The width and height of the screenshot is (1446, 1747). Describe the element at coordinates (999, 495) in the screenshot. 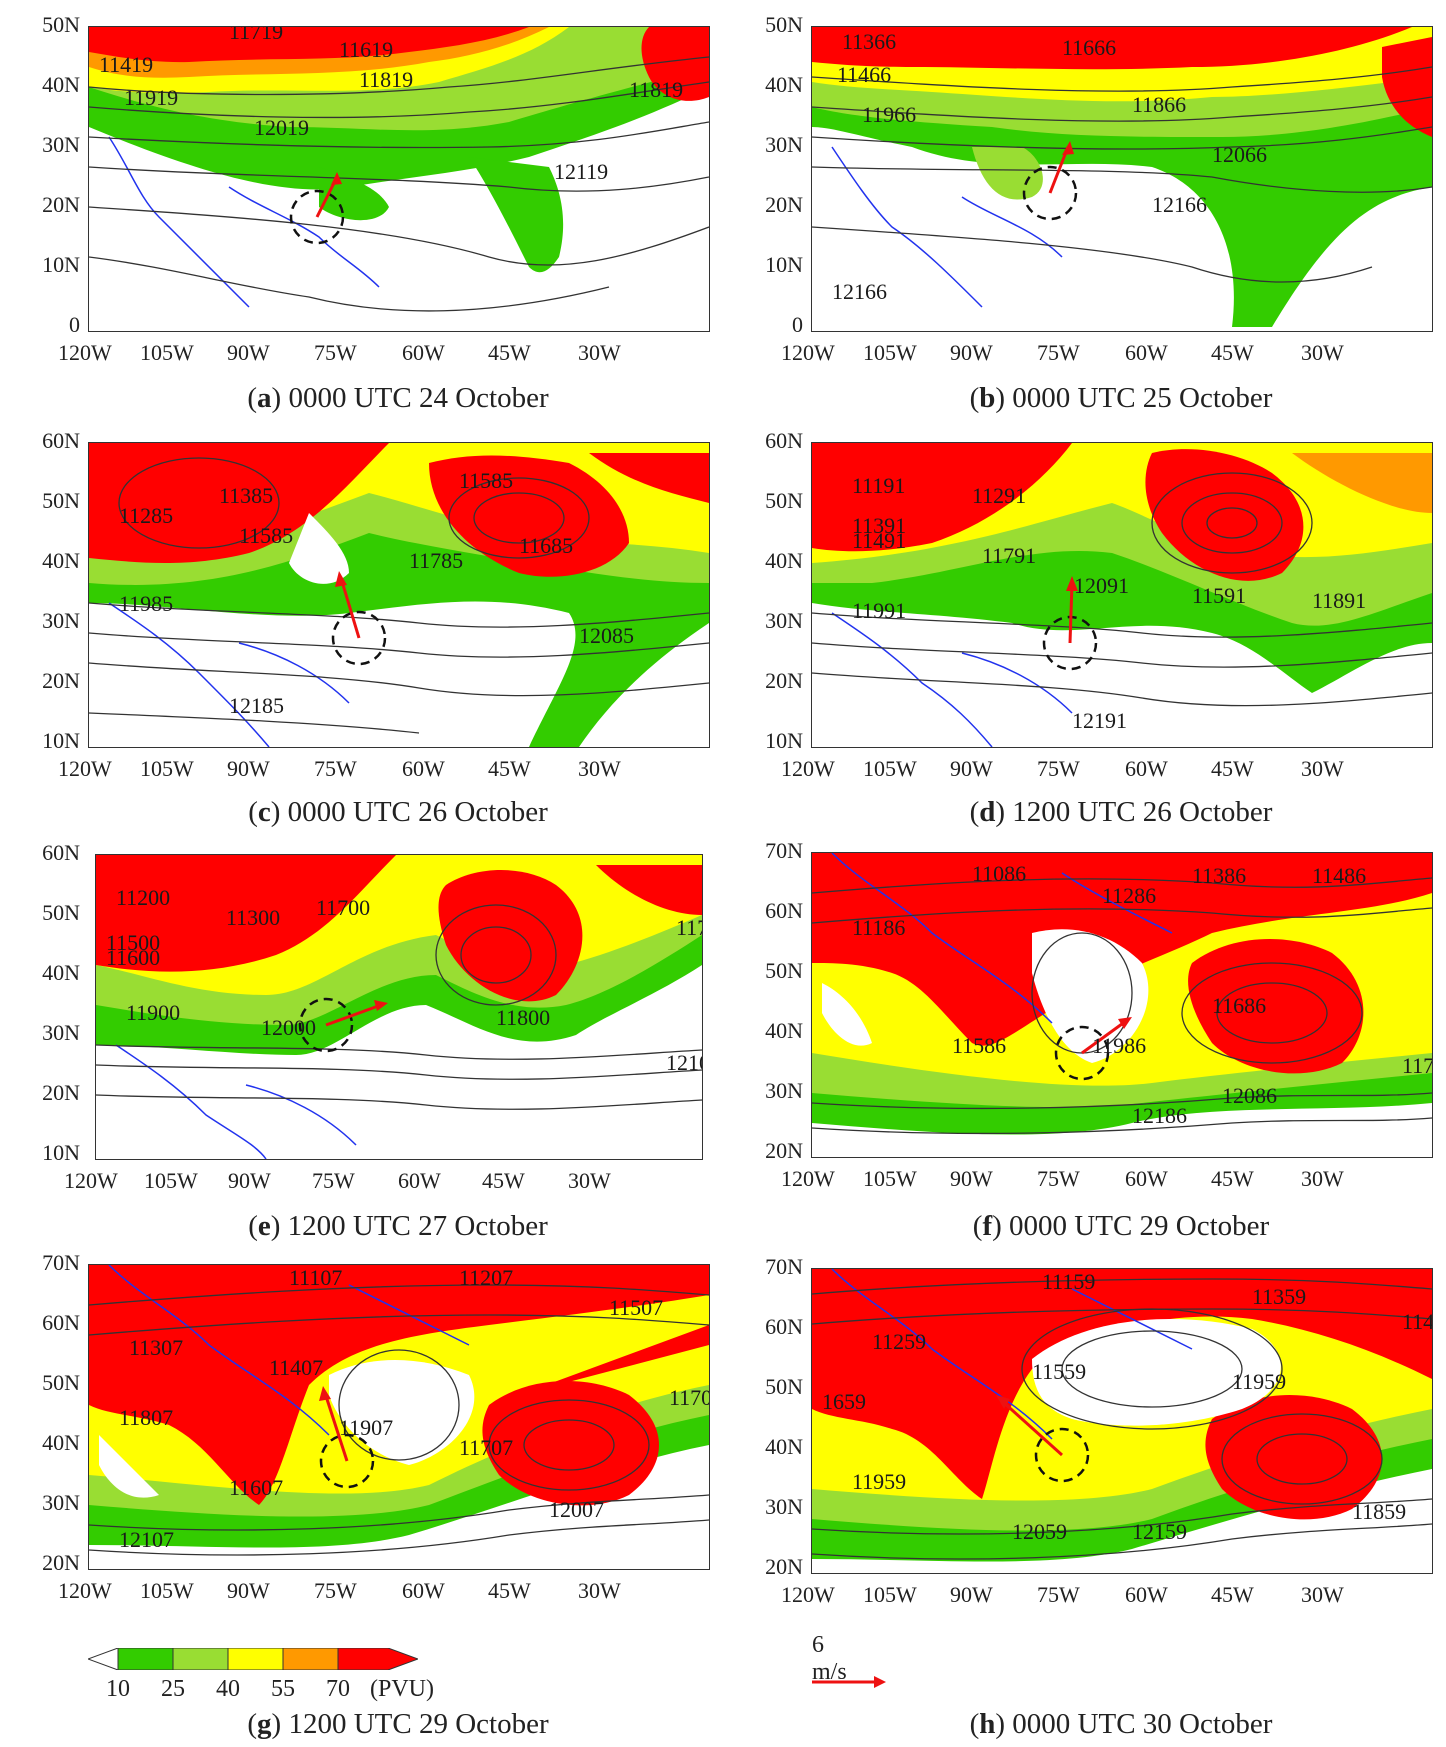

I see `contour-label: 11291` at that location.